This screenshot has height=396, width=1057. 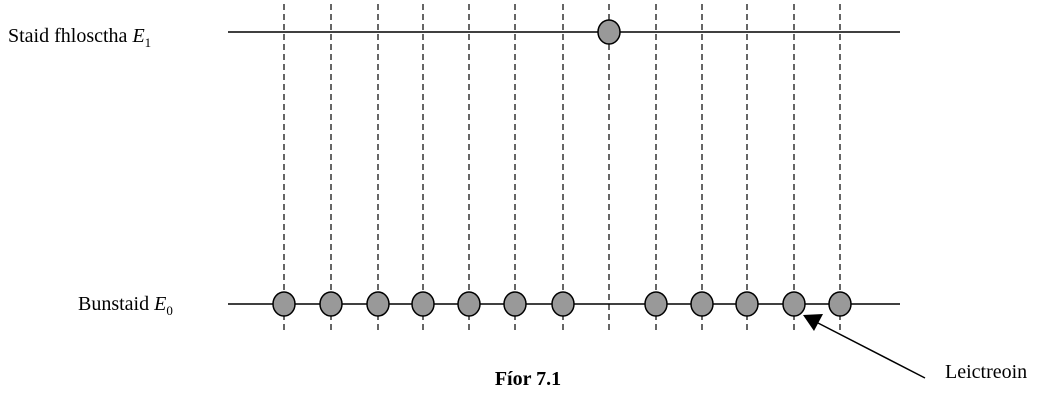 What do you see at coordinates (70, 36) in the screenshot?
I see `excited-state-text: Staid fhlosctha` at bounding box center [70, 36].